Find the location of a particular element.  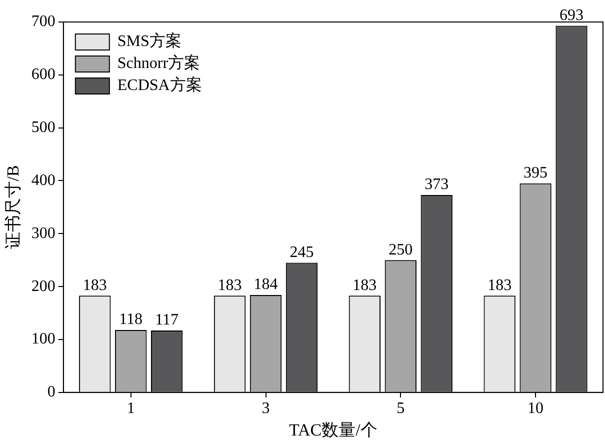

x-tick-label: 1 is located at coordinates (130, 409).